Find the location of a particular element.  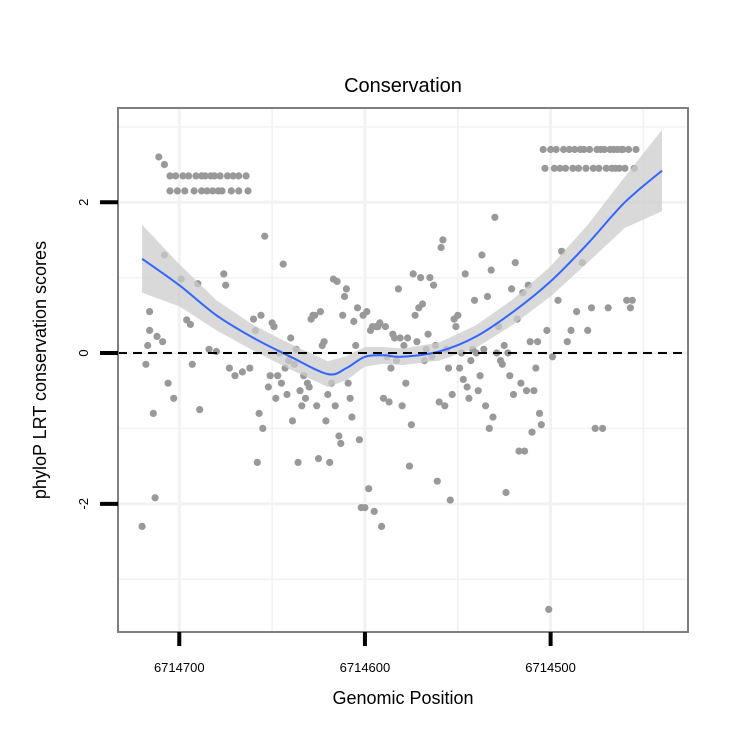

y-tick-label: 2 is located at coordinates (83, 202).